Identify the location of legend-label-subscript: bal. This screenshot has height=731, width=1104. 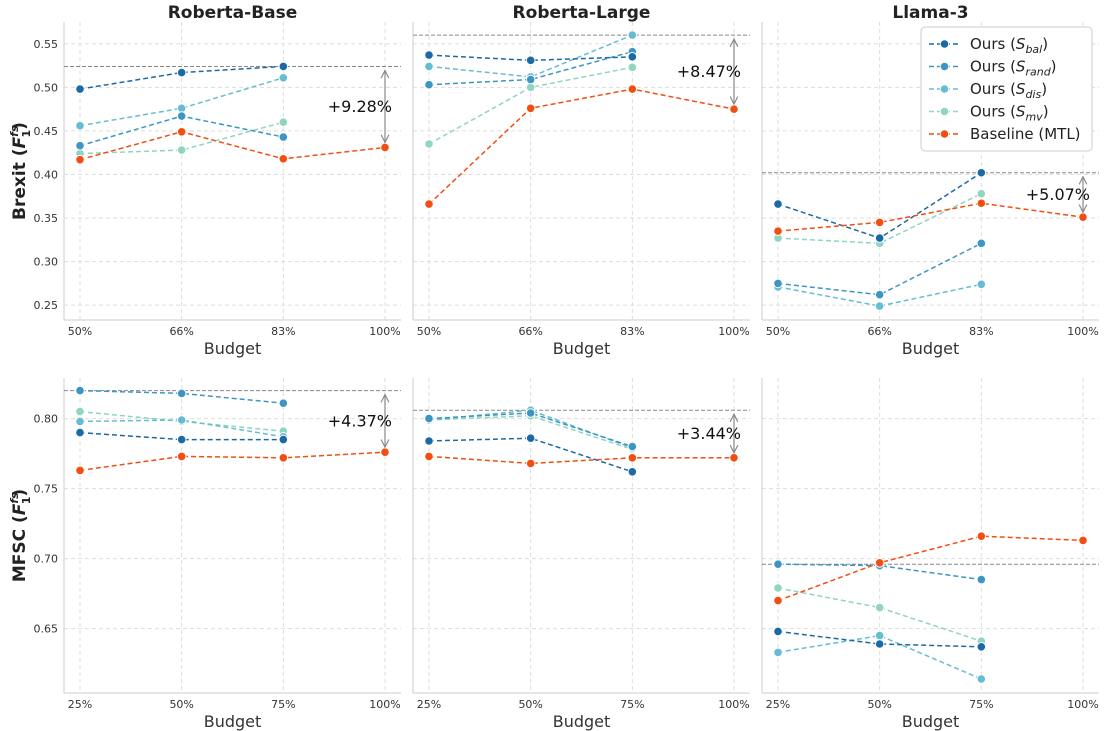
(1033, 49).